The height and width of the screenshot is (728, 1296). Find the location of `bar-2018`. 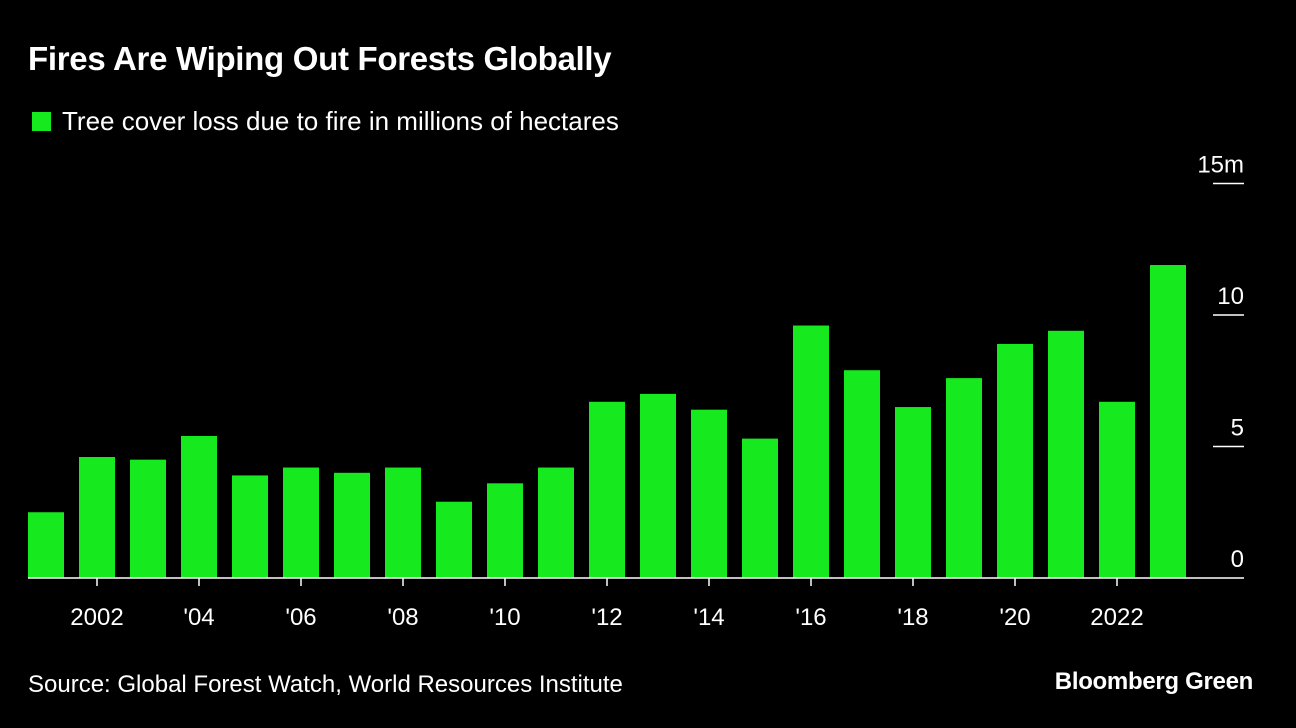

bar-2018 is located at coordinates (913, 492).